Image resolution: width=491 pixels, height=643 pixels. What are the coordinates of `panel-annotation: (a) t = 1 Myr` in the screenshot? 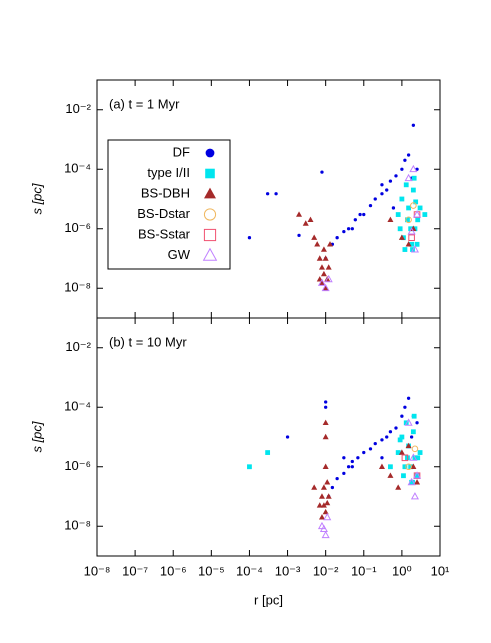 It's located at (144, 103).